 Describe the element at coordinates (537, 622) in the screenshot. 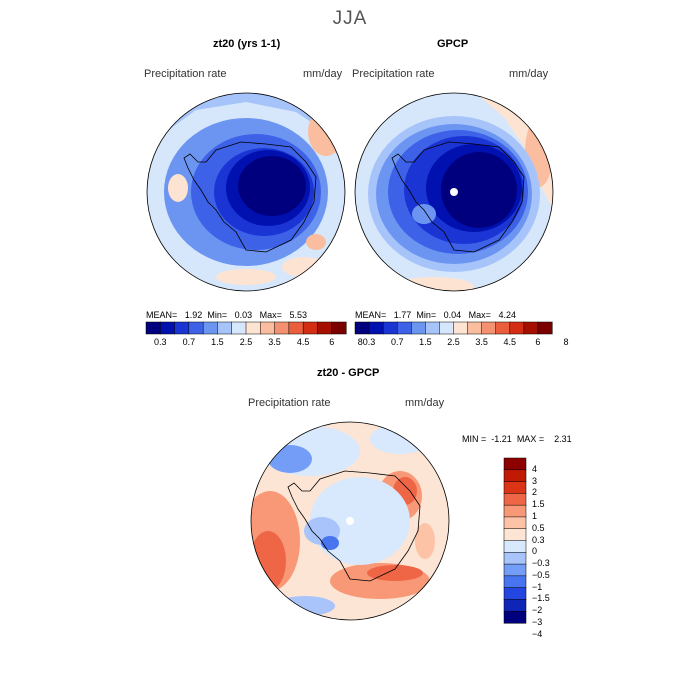

I see `diff-colorbar-tick-label: −3` at that location.